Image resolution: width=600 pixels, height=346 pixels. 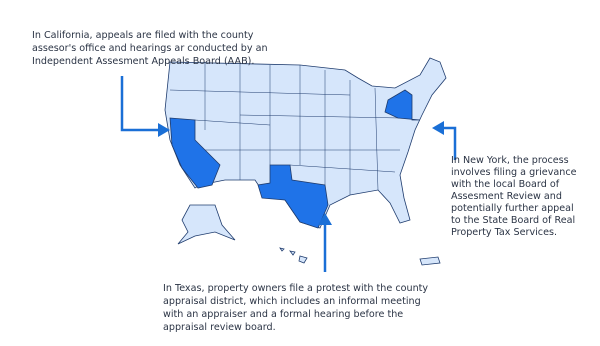 I want to click on california-arrow, so click(x=141, y=104).